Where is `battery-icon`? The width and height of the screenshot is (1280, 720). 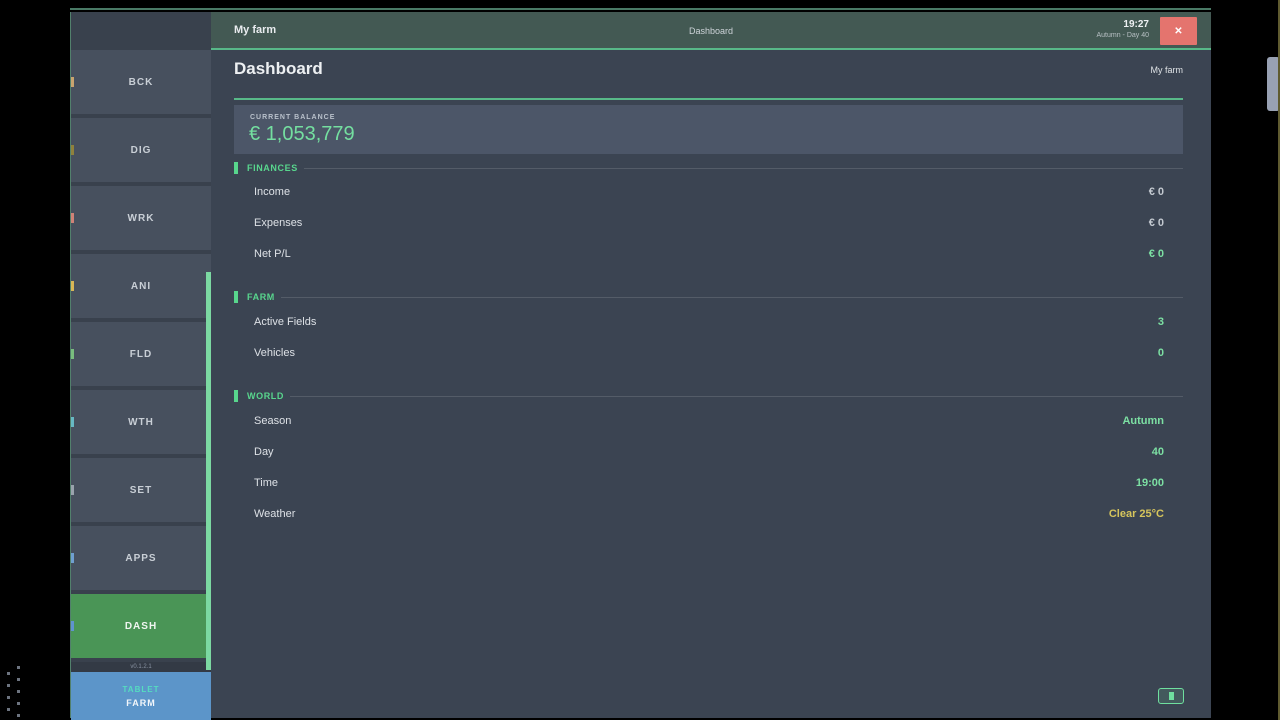 battery-icon is located at coordinates (1171, 696).